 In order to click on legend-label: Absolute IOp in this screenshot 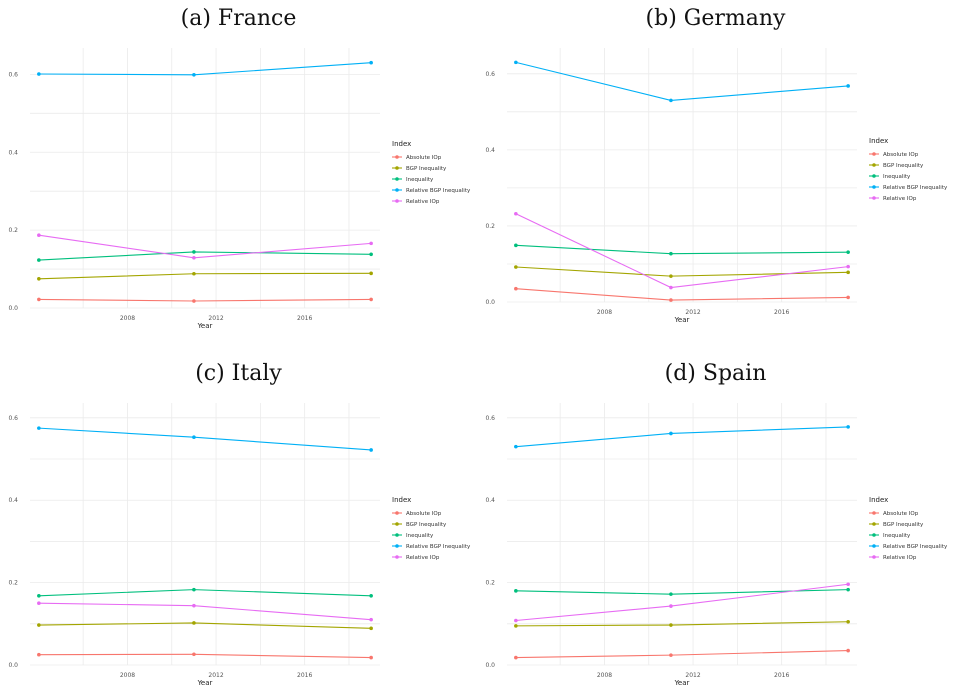, I will do `click(901, 155)`.